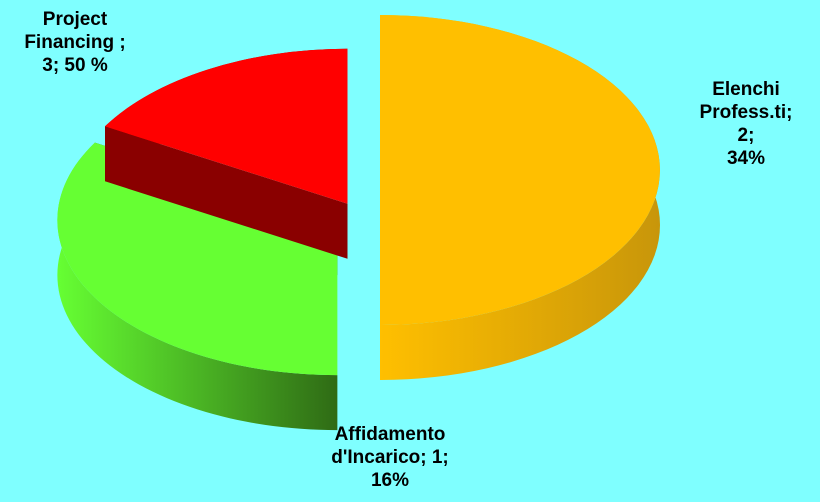  What do you see at coordinates (746, 89) in the screenshot?
I see `label-line: Elenchi` at bounding box center [746, 89].